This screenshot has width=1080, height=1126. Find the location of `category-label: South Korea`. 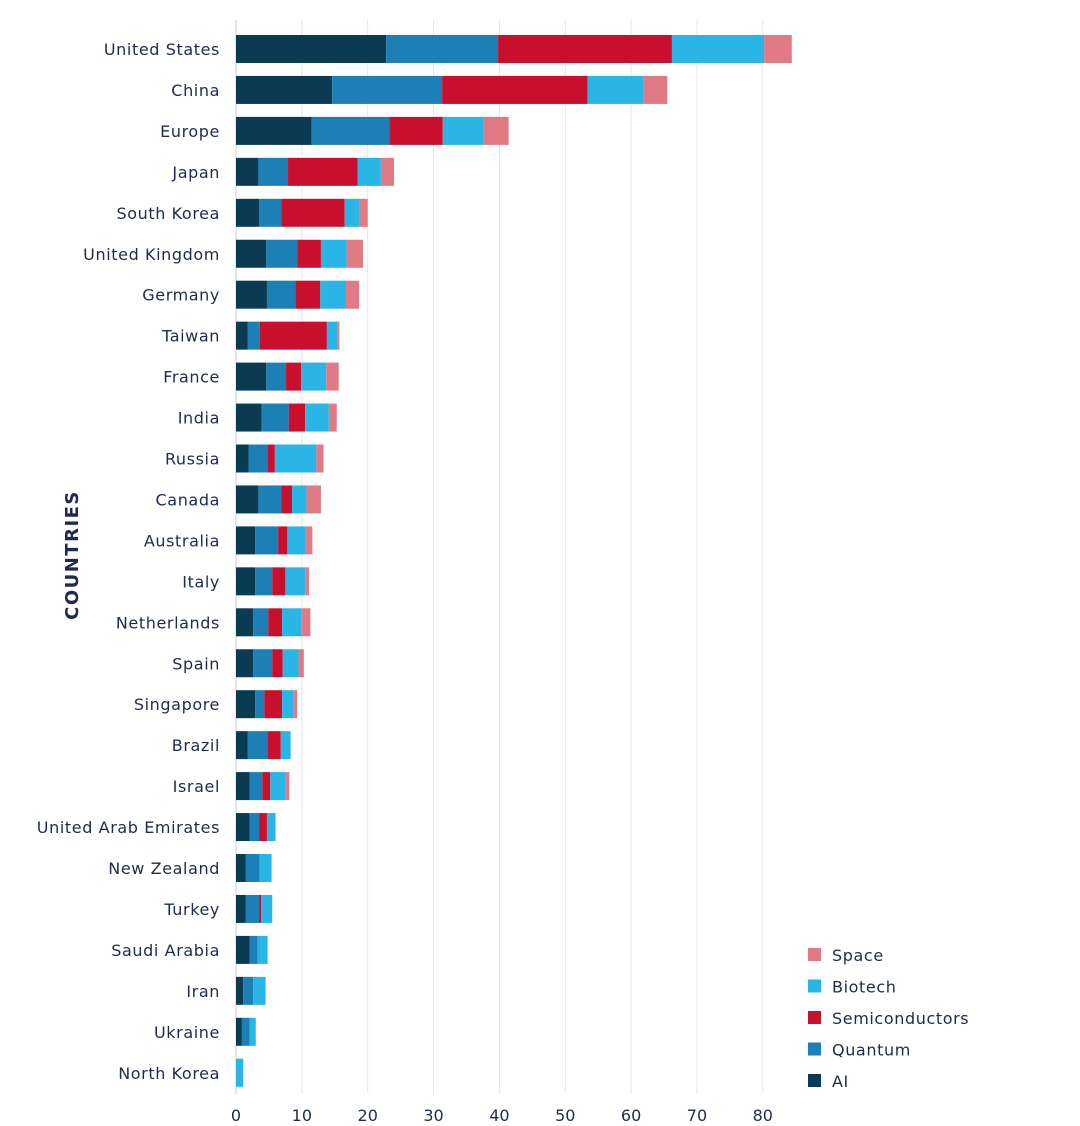

category-label: South Korea is located at coordinates (168, 213).